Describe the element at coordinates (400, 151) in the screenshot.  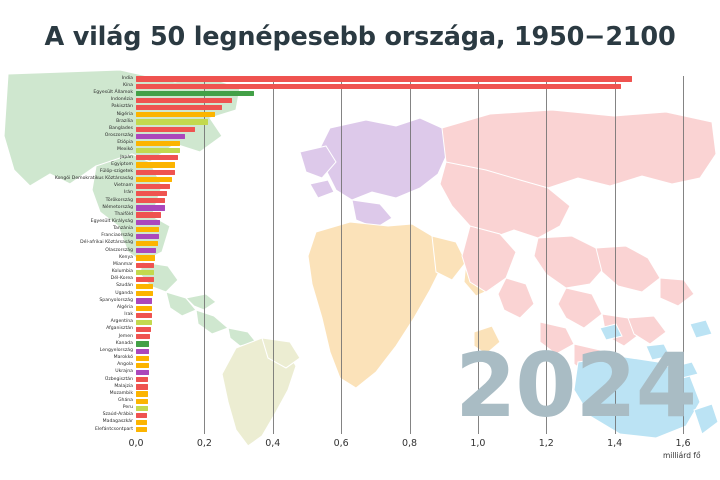
I see `bar-row: Mexikó` at that location.